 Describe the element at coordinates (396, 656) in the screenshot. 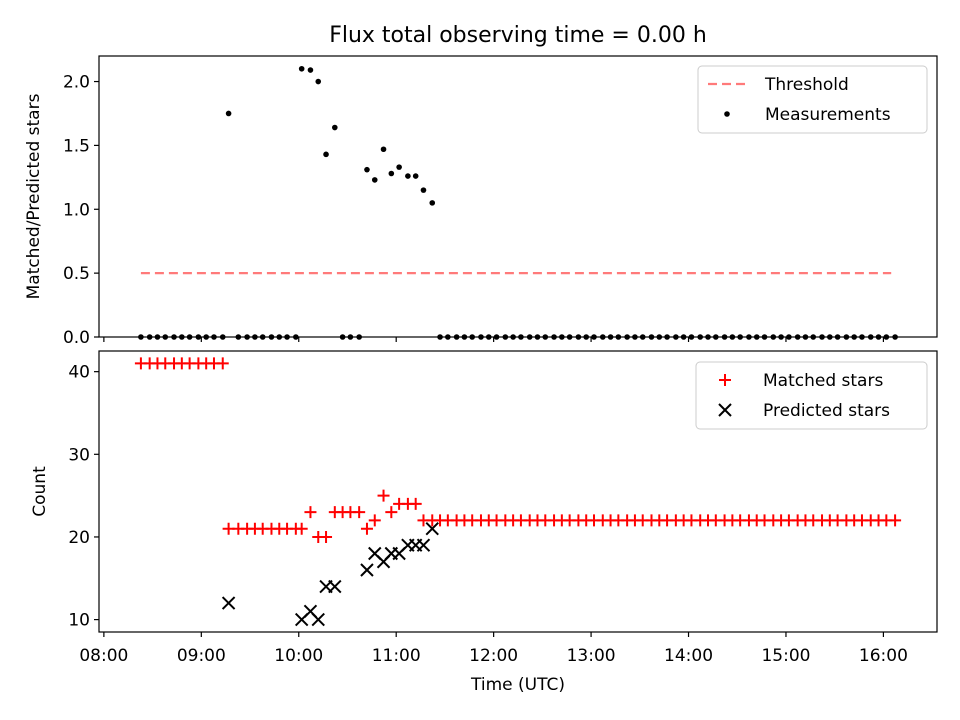

I see `x-tick-label: 11:00` at that location.